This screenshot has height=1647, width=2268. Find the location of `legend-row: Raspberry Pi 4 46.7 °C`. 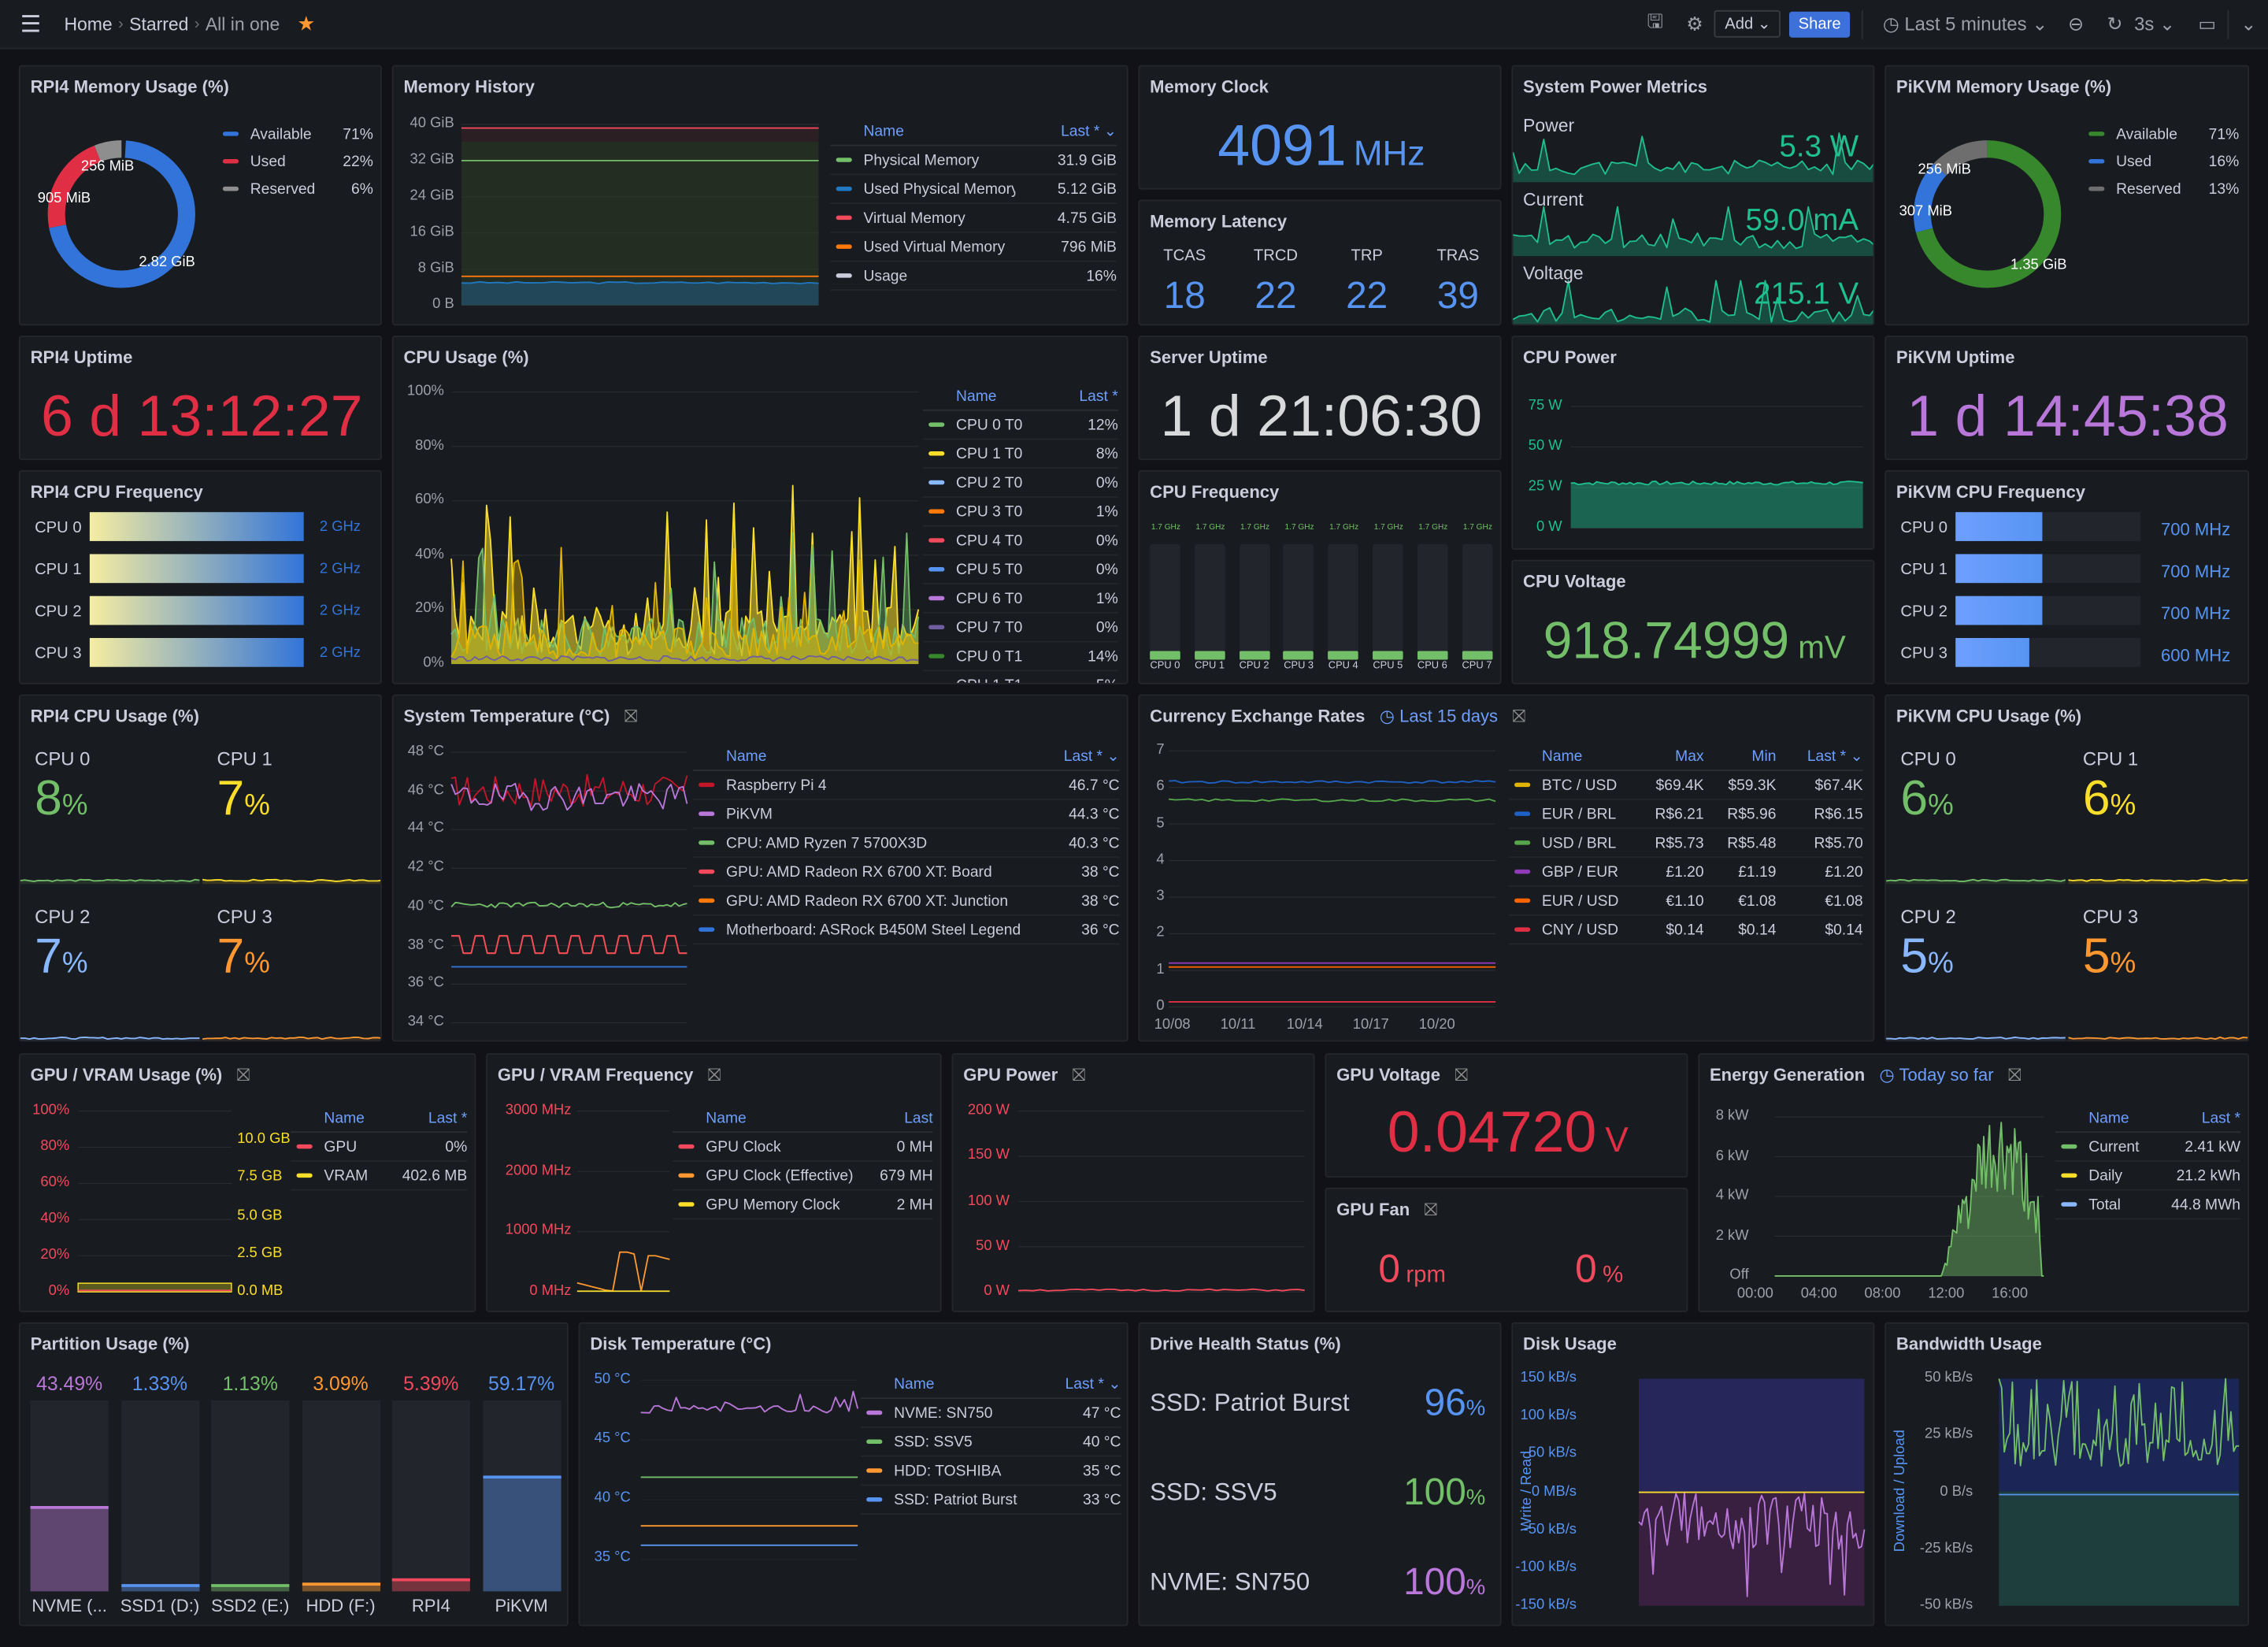

legend-row: Raspberry Pi 4 46.7 °C is located at coordinates (906, 785).